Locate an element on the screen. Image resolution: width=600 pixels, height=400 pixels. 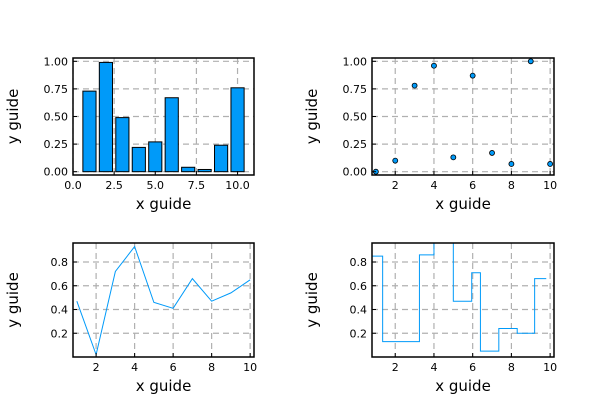
series-step-line is located at coordinates (459, 297).